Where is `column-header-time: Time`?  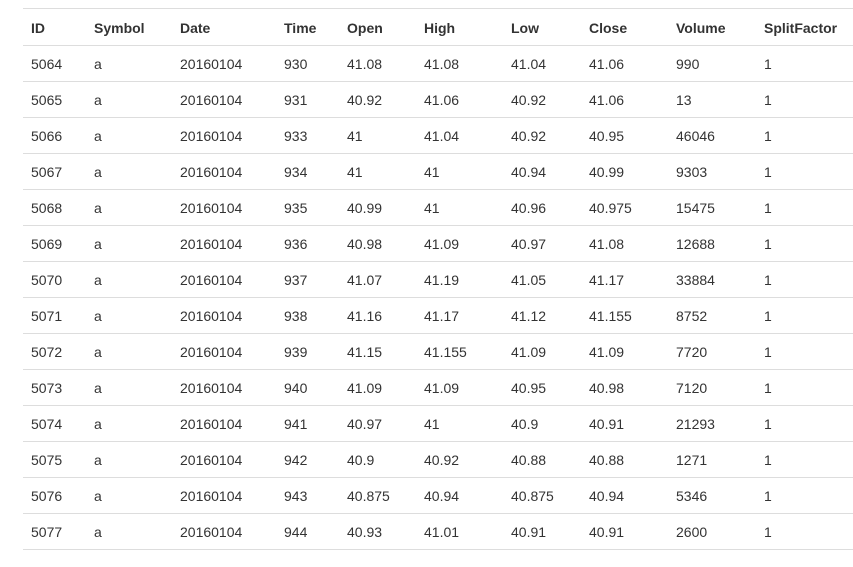
column-header-time: Time is located at coordinates (307, 27).